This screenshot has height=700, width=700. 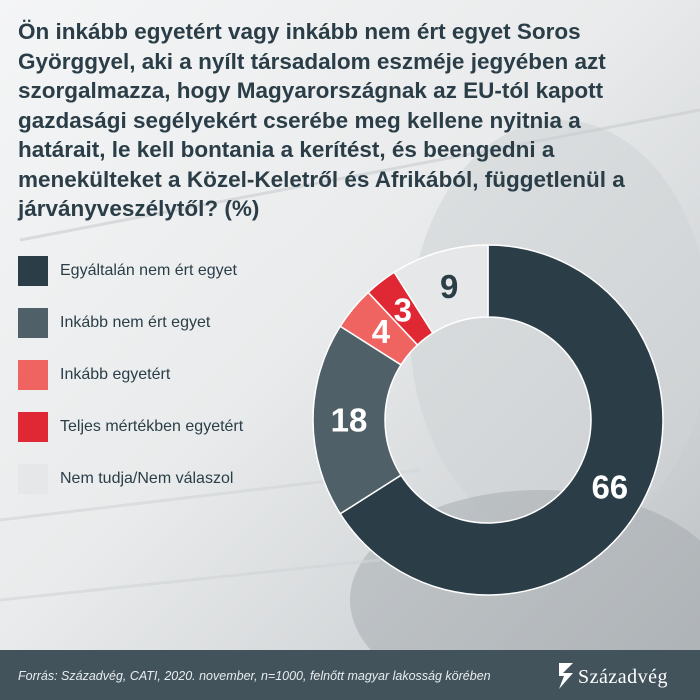 What do you see at coordinates (349, 420) in the screenshot?
I see `data-label: 18` at bounding box center [349, 420].